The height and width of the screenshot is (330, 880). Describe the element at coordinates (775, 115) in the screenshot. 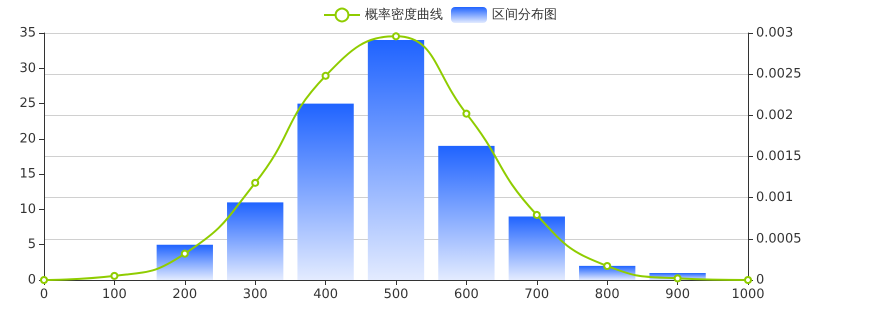

I see `y2-tick-label: 0.002` at that location.